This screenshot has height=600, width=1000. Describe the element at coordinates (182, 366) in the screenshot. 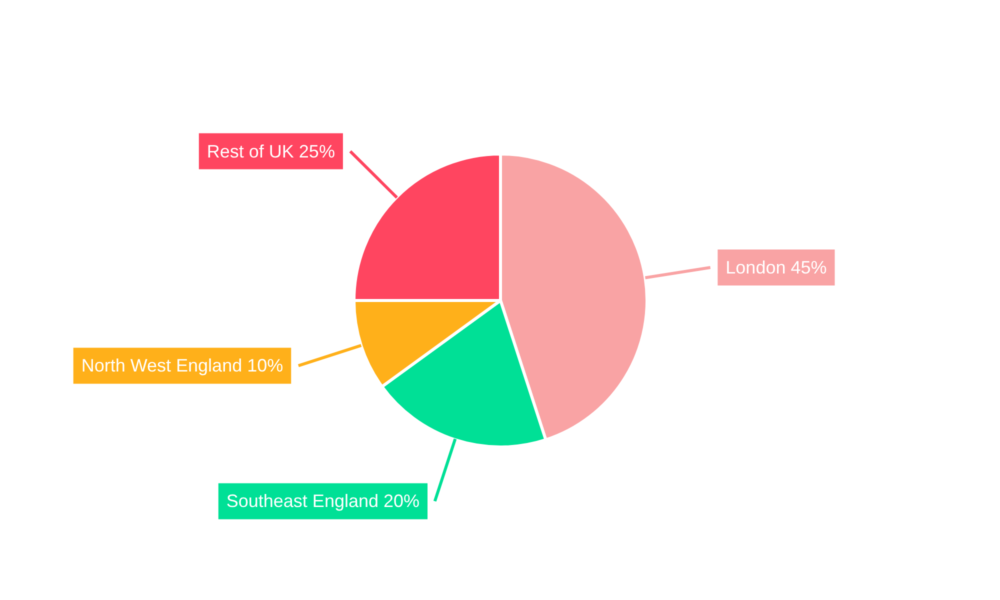

I see `slice-label: North West England 10%` at that location.